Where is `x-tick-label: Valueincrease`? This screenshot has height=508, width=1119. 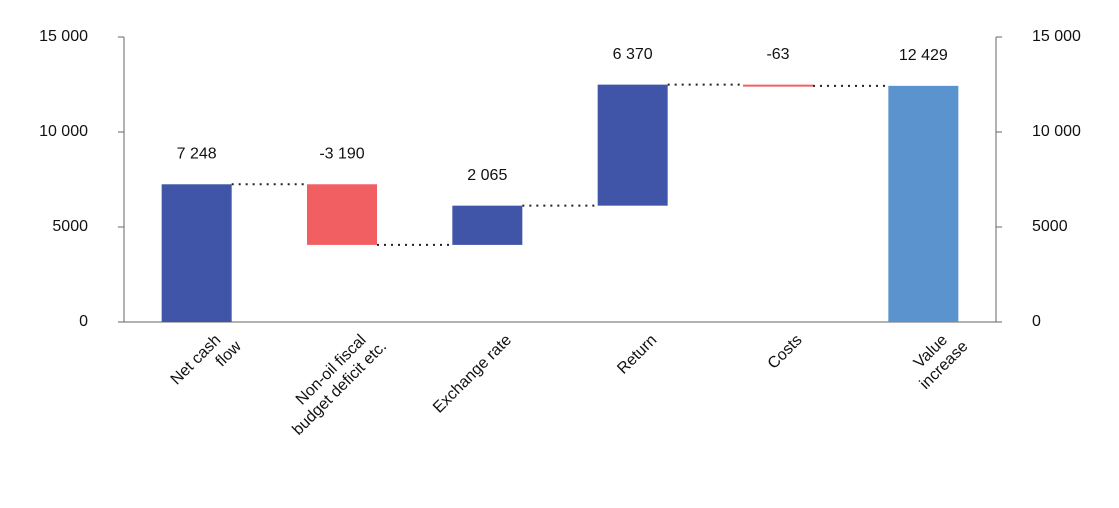
x-tick-label: Valueincrease is located at coordinates (937, 359).